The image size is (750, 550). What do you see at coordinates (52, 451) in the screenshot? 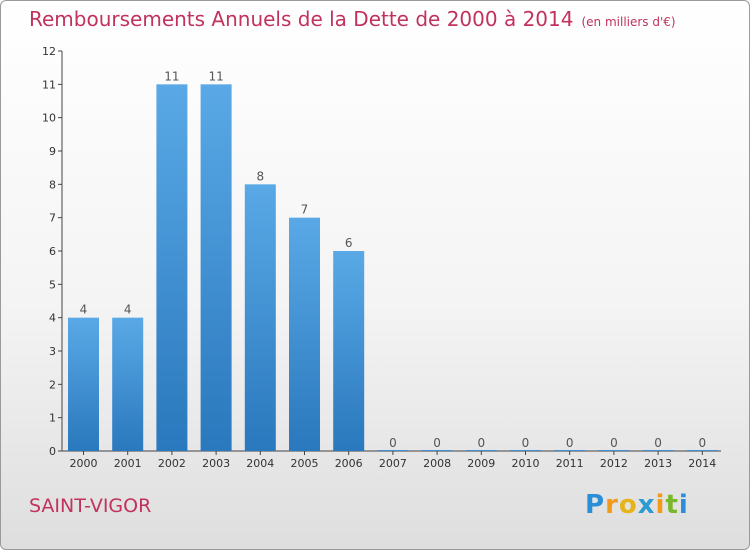
I see `y-tick-label: 0` at bounding box center [52, 451].